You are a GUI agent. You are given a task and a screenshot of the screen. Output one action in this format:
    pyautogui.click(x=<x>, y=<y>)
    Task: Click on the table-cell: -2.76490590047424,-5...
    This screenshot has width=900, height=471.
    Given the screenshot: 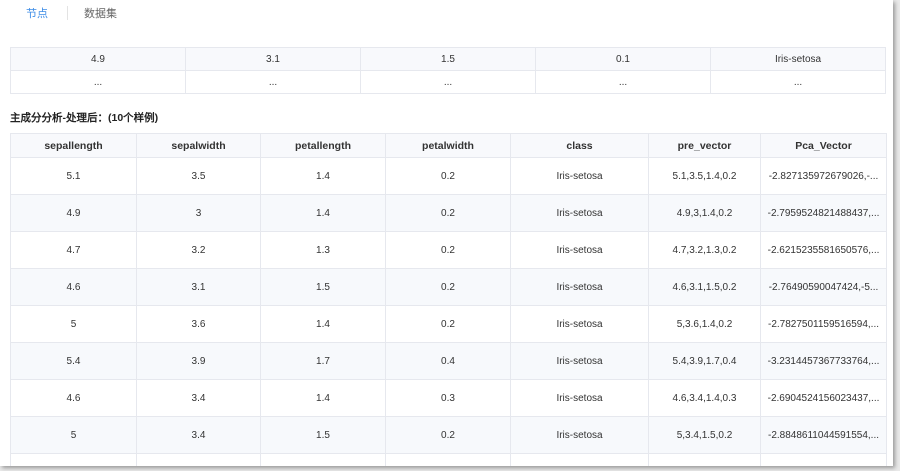 What is the action you would take?
    pyautogui.click(x=823, y=287)
    